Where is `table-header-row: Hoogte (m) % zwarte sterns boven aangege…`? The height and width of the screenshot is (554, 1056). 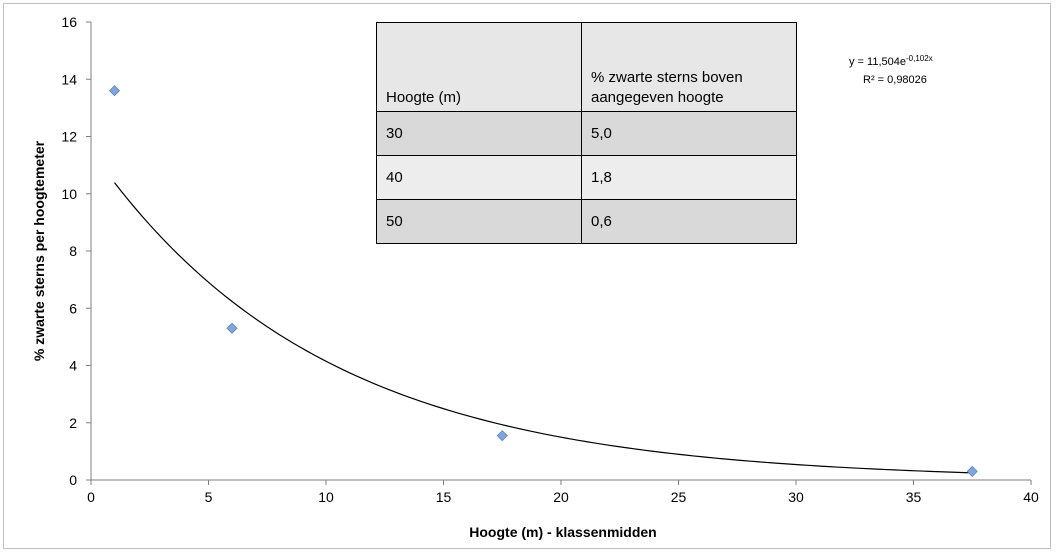 table-header-row: Hoogte (m) % zwarte sterns boven aangege… is located at coordinates (586, 67).